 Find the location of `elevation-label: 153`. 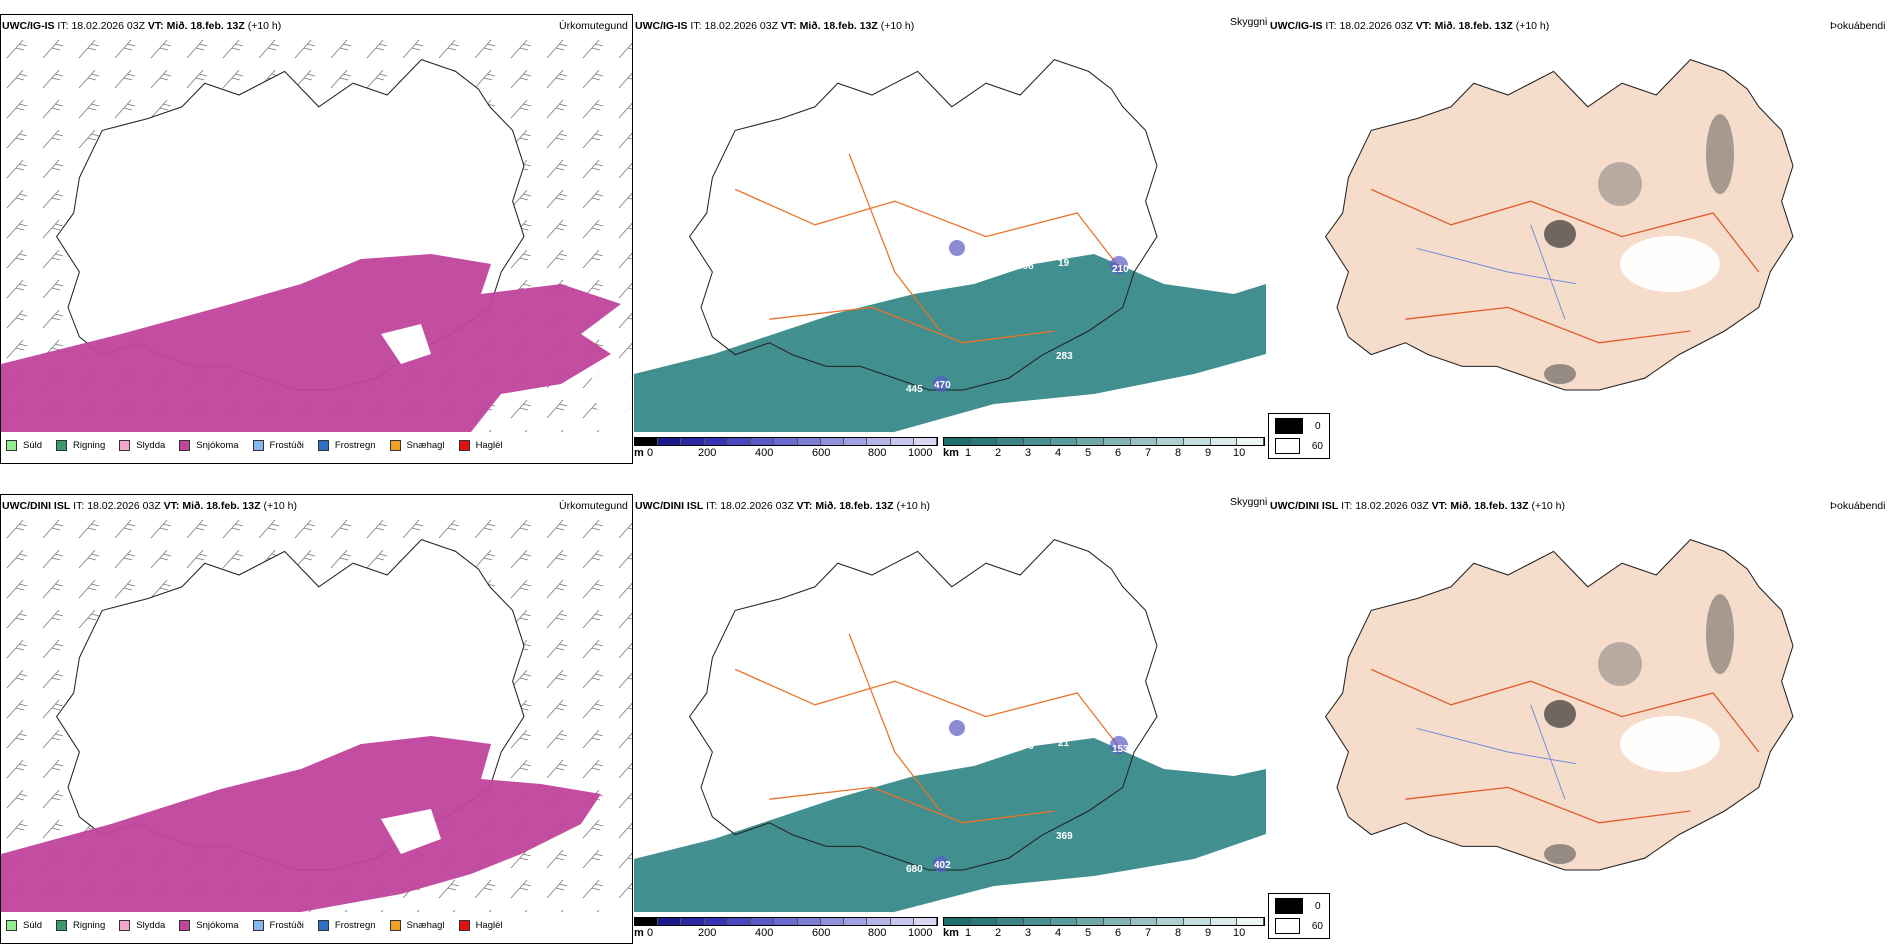

elevation-label: 153 is located at coordinates (1120, 749).